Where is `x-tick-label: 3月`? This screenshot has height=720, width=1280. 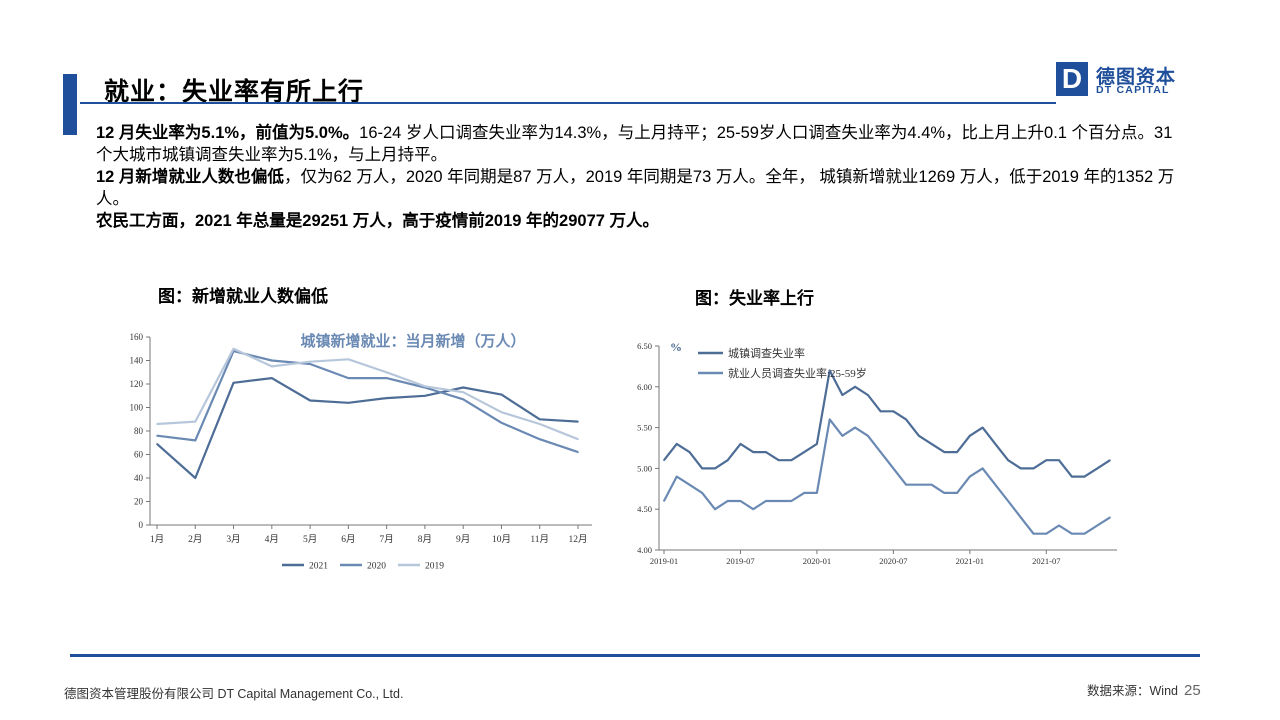 x-tick-label: 3月 is located at coordinates (233, 539).